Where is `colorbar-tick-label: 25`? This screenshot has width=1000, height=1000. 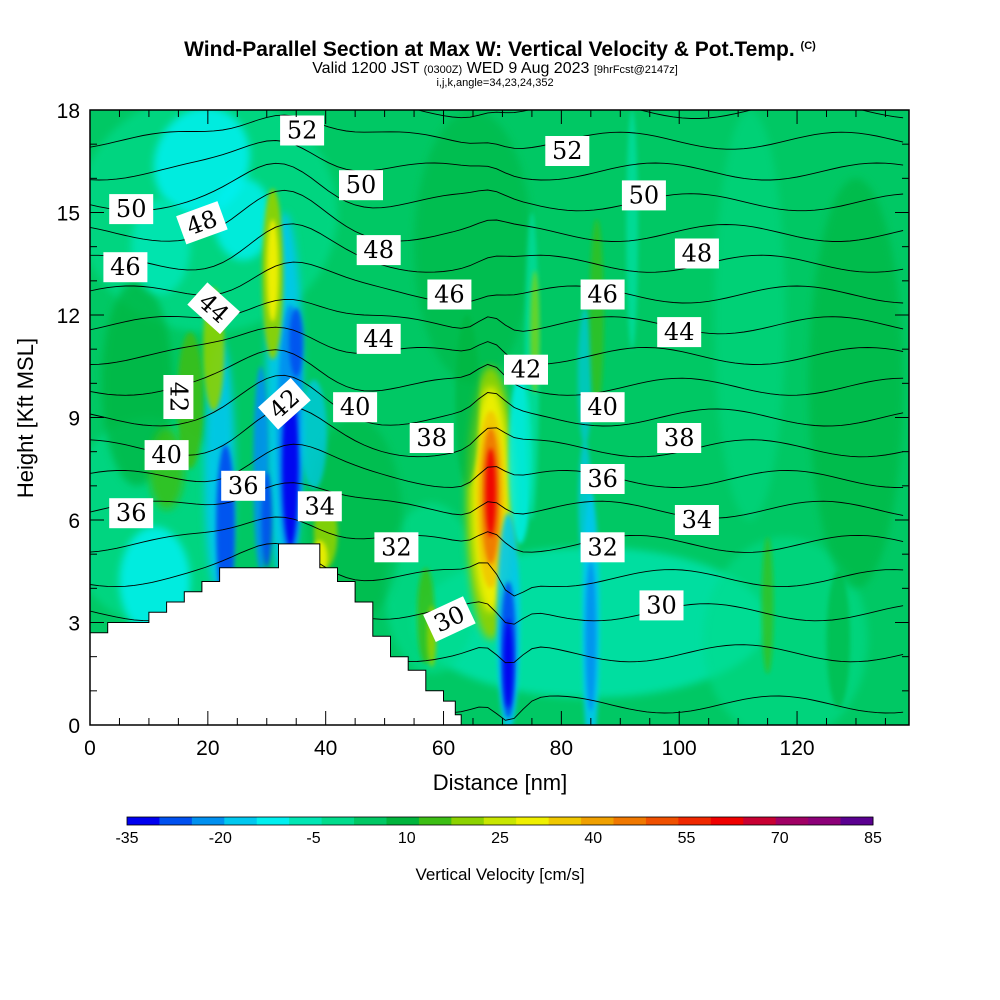
colorbar-tick-label: 25 is located at coordinates (500, 838).